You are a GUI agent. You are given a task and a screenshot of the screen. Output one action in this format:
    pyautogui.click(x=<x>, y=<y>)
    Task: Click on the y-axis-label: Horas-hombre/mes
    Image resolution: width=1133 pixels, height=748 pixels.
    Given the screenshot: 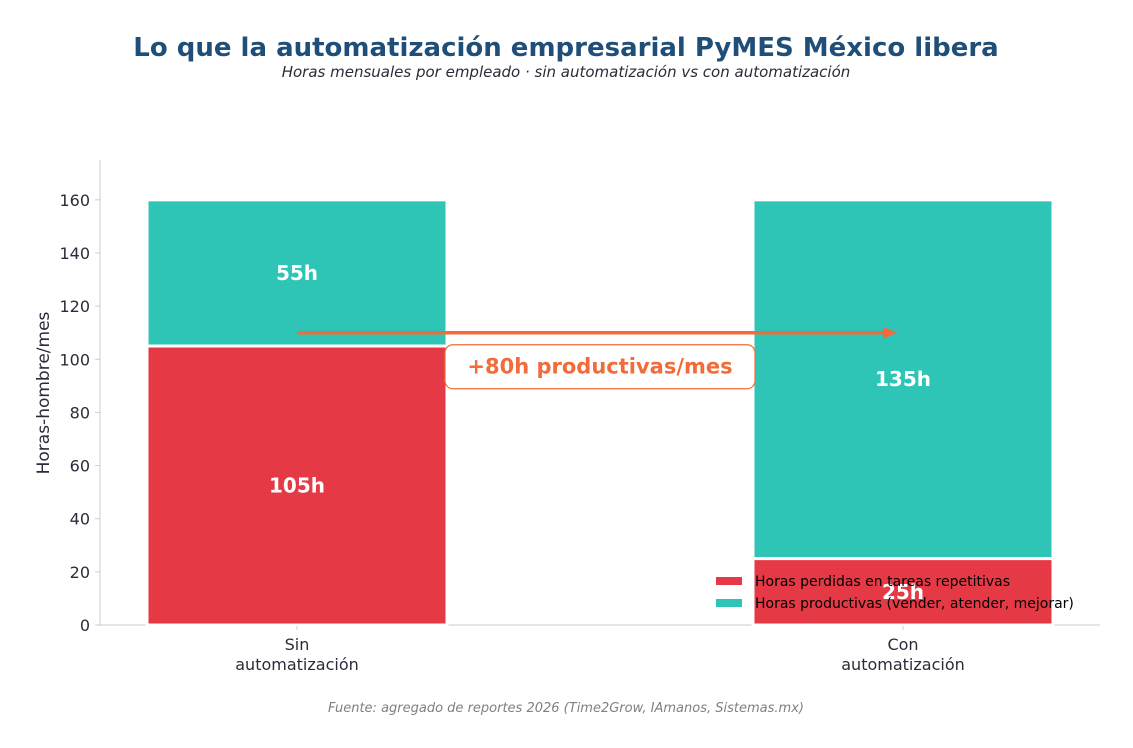 What is the action you would take?
    pyautogui.click(x=44, y=392)
    